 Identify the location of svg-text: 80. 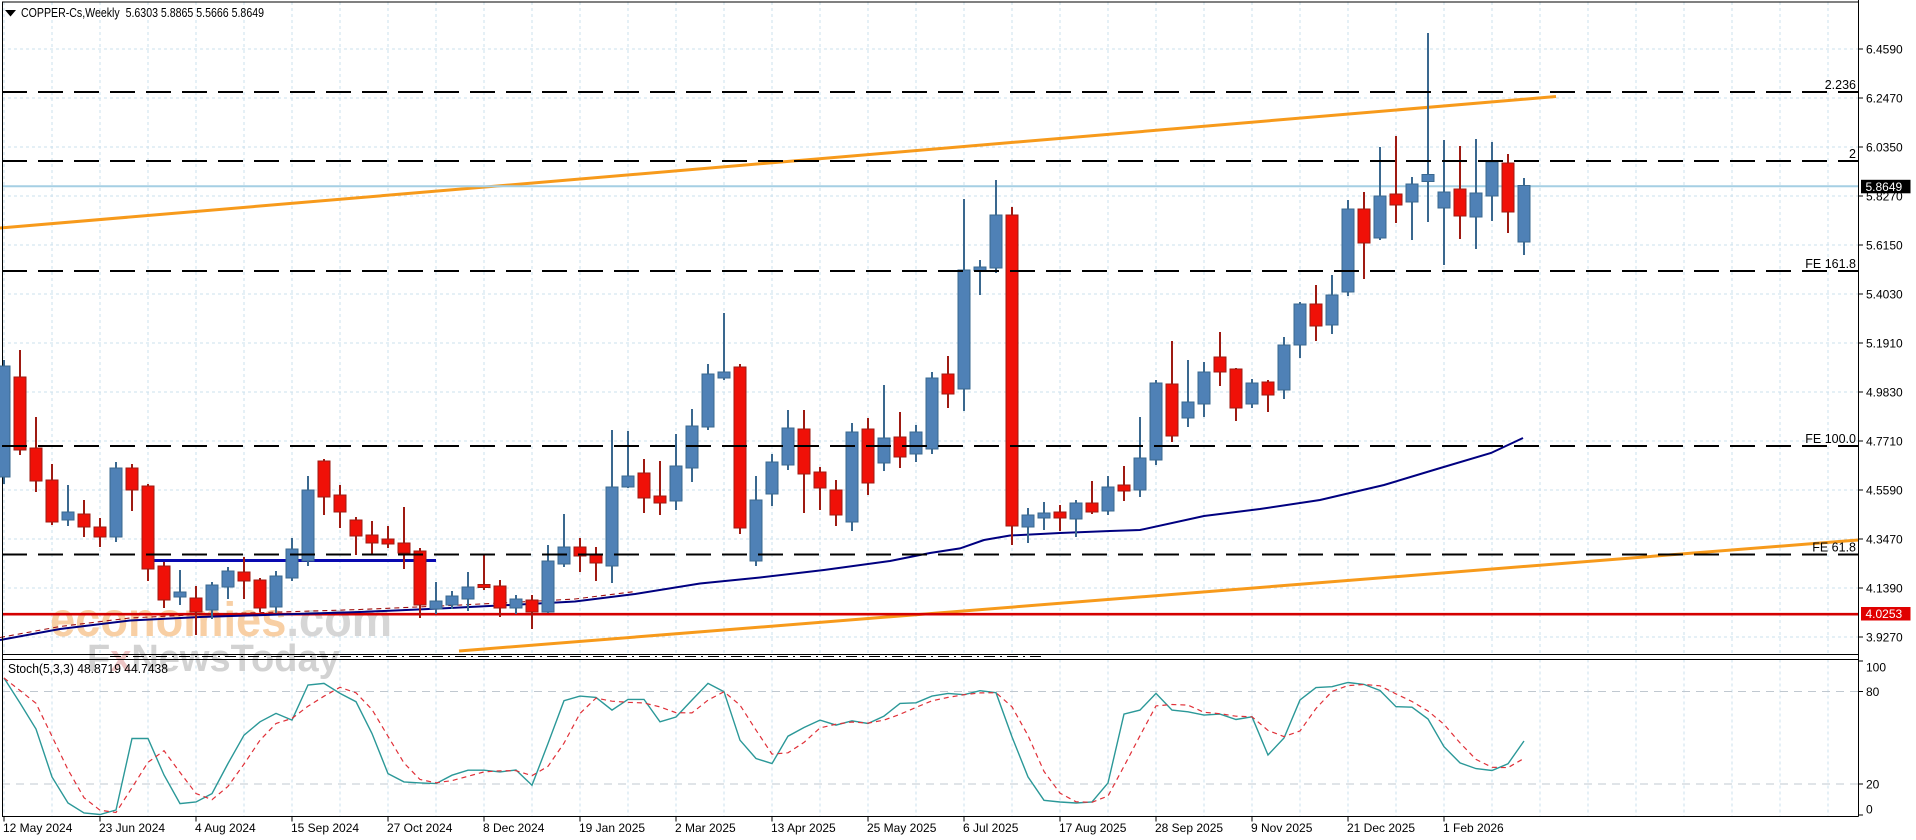
(1873, 692).